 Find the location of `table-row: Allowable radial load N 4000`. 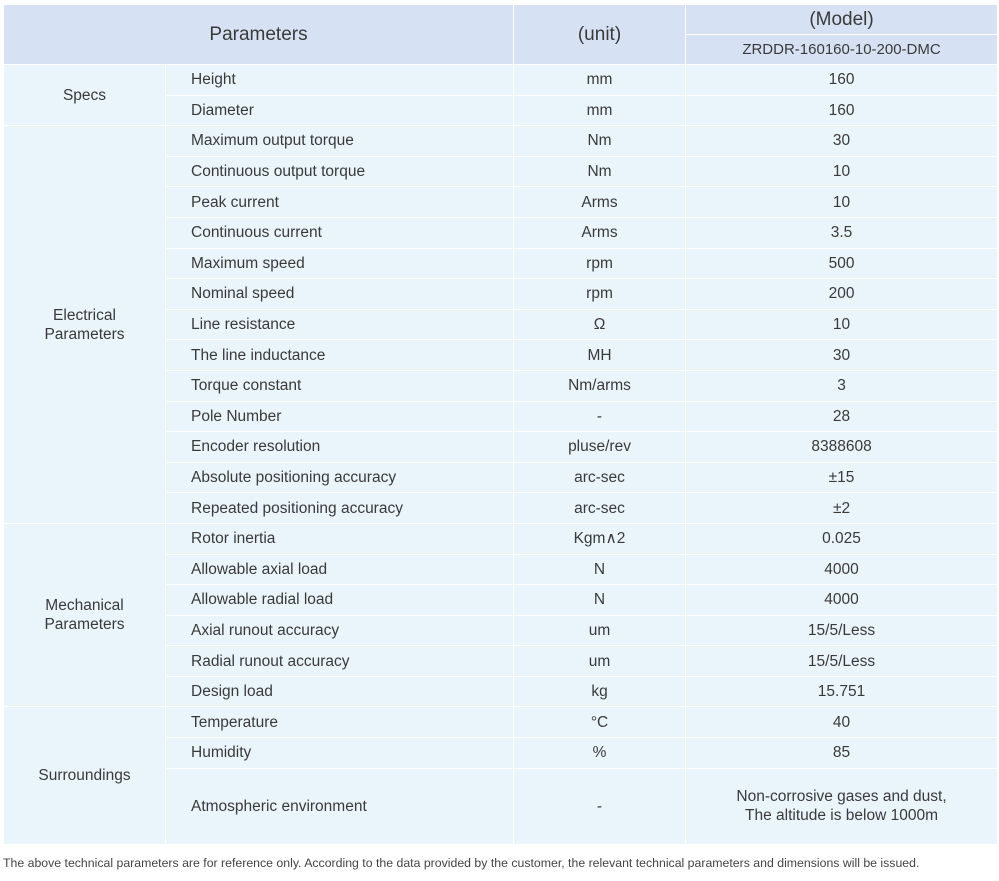

table-row: Allowable radial load N 4000 is located at coordinates (501, 600).